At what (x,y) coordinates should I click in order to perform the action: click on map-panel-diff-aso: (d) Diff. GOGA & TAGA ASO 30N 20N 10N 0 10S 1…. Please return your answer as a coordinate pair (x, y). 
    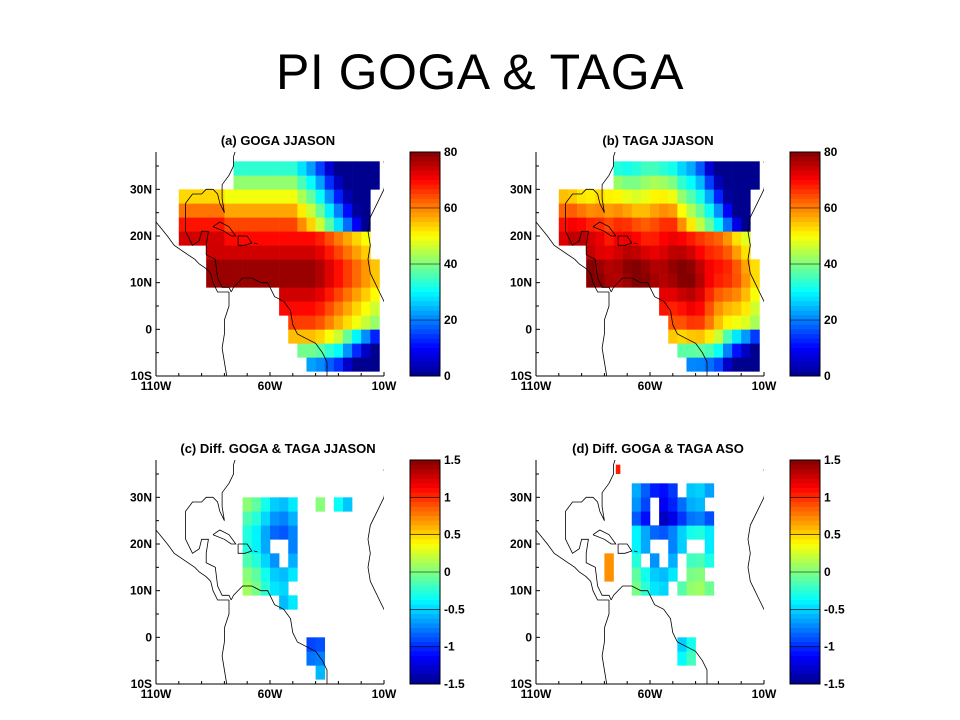
    Looking at the image, I should click on (672, 572).